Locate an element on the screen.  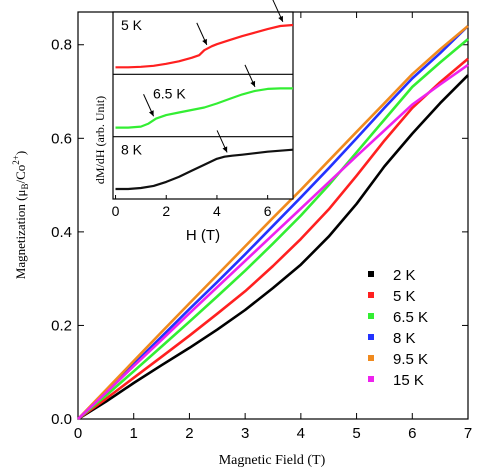
y-tick-label: 0.8 is located at coordinates (61, 45).